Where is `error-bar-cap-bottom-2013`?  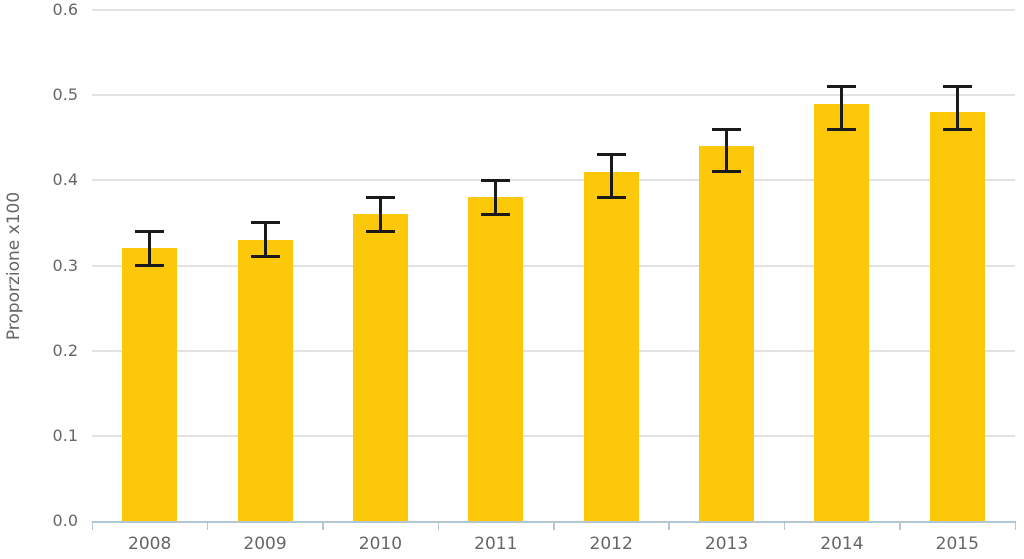
error-bar-cap-bottom-2013 is located at coordinates (727, 172).